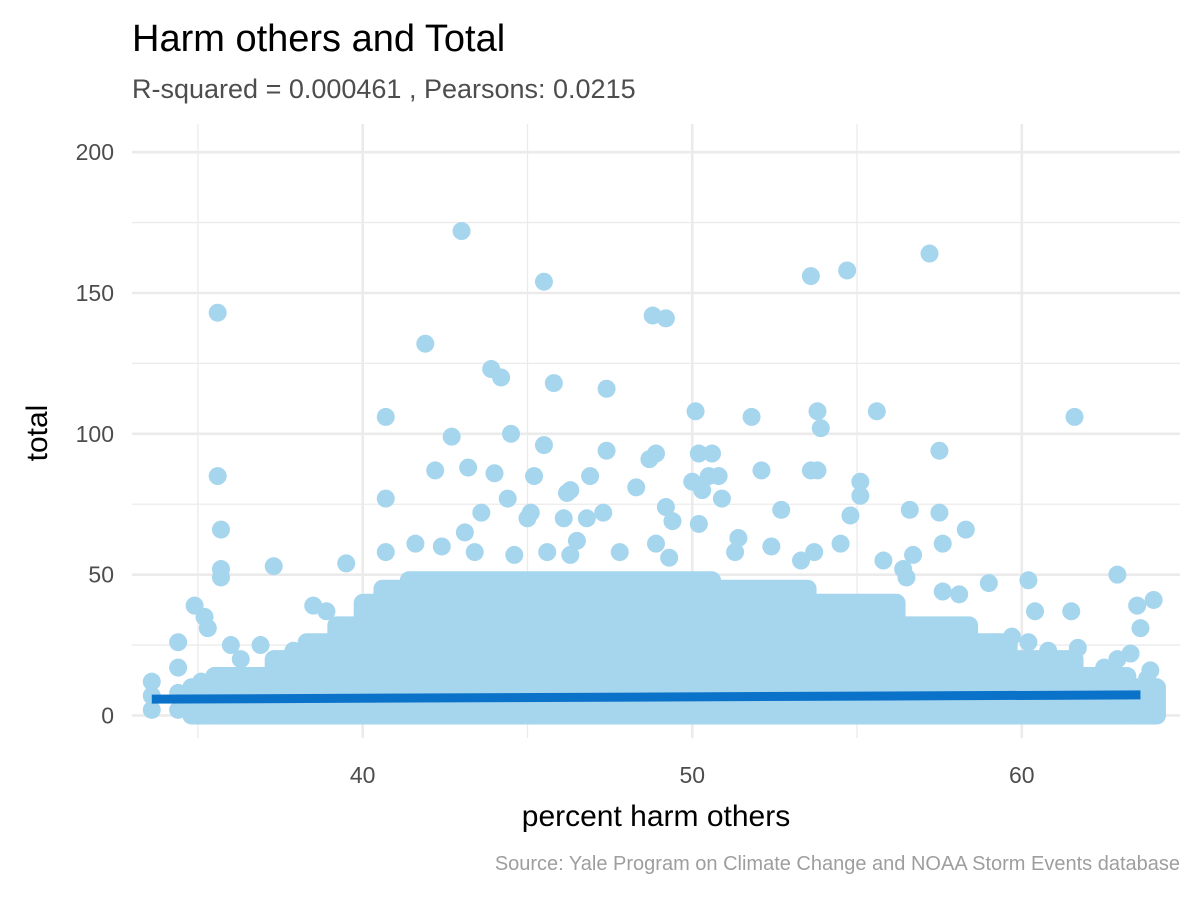 Image resolution: width=1200 pixels, height=900 pixels. Describe the element at coordinates (107, 715) in the screenshot. I see `y-tick-label: 0` at that location.